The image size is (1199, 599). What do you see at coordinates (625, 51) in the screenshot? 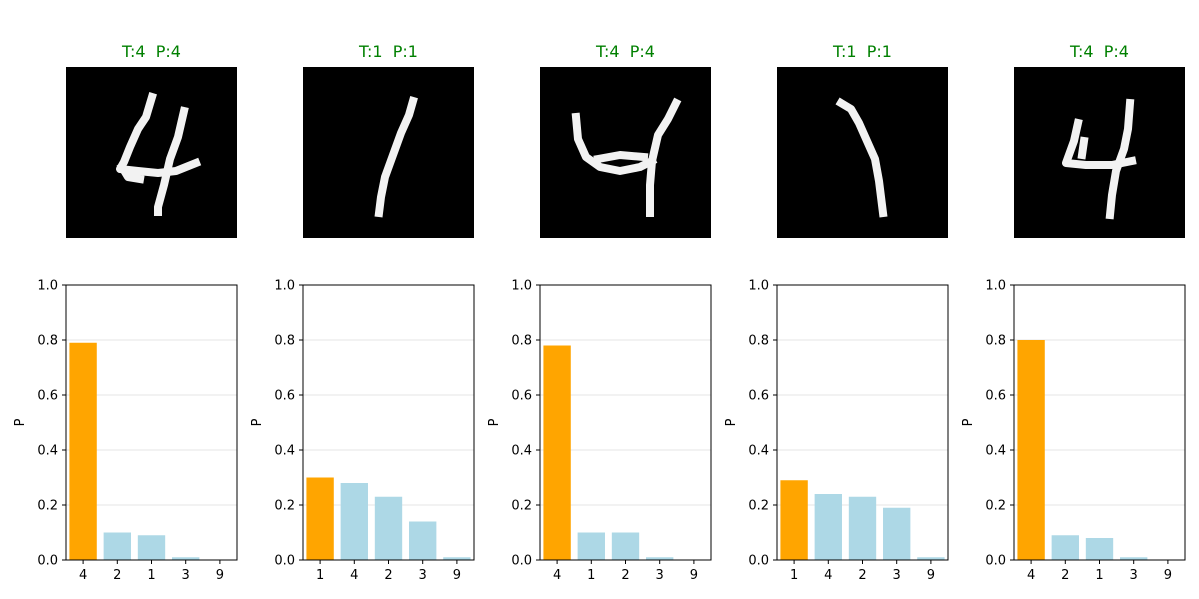
I see `panel-3-title: T:4 P:4` at bounding box center [625, 51].